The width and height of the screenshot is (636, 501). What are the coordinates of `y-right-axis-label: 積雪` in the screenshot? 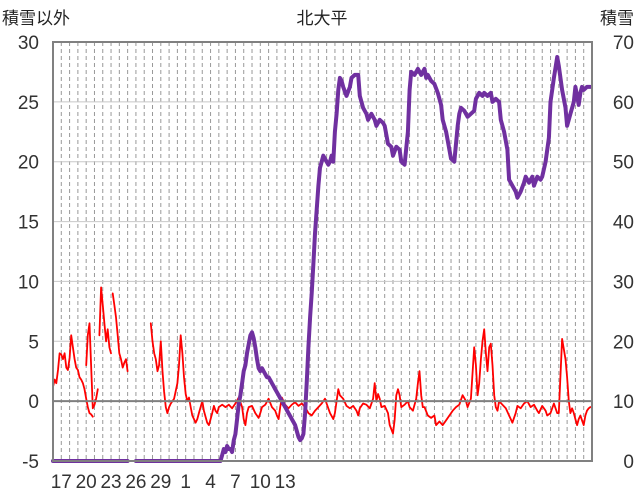 It's located at (617, 19).